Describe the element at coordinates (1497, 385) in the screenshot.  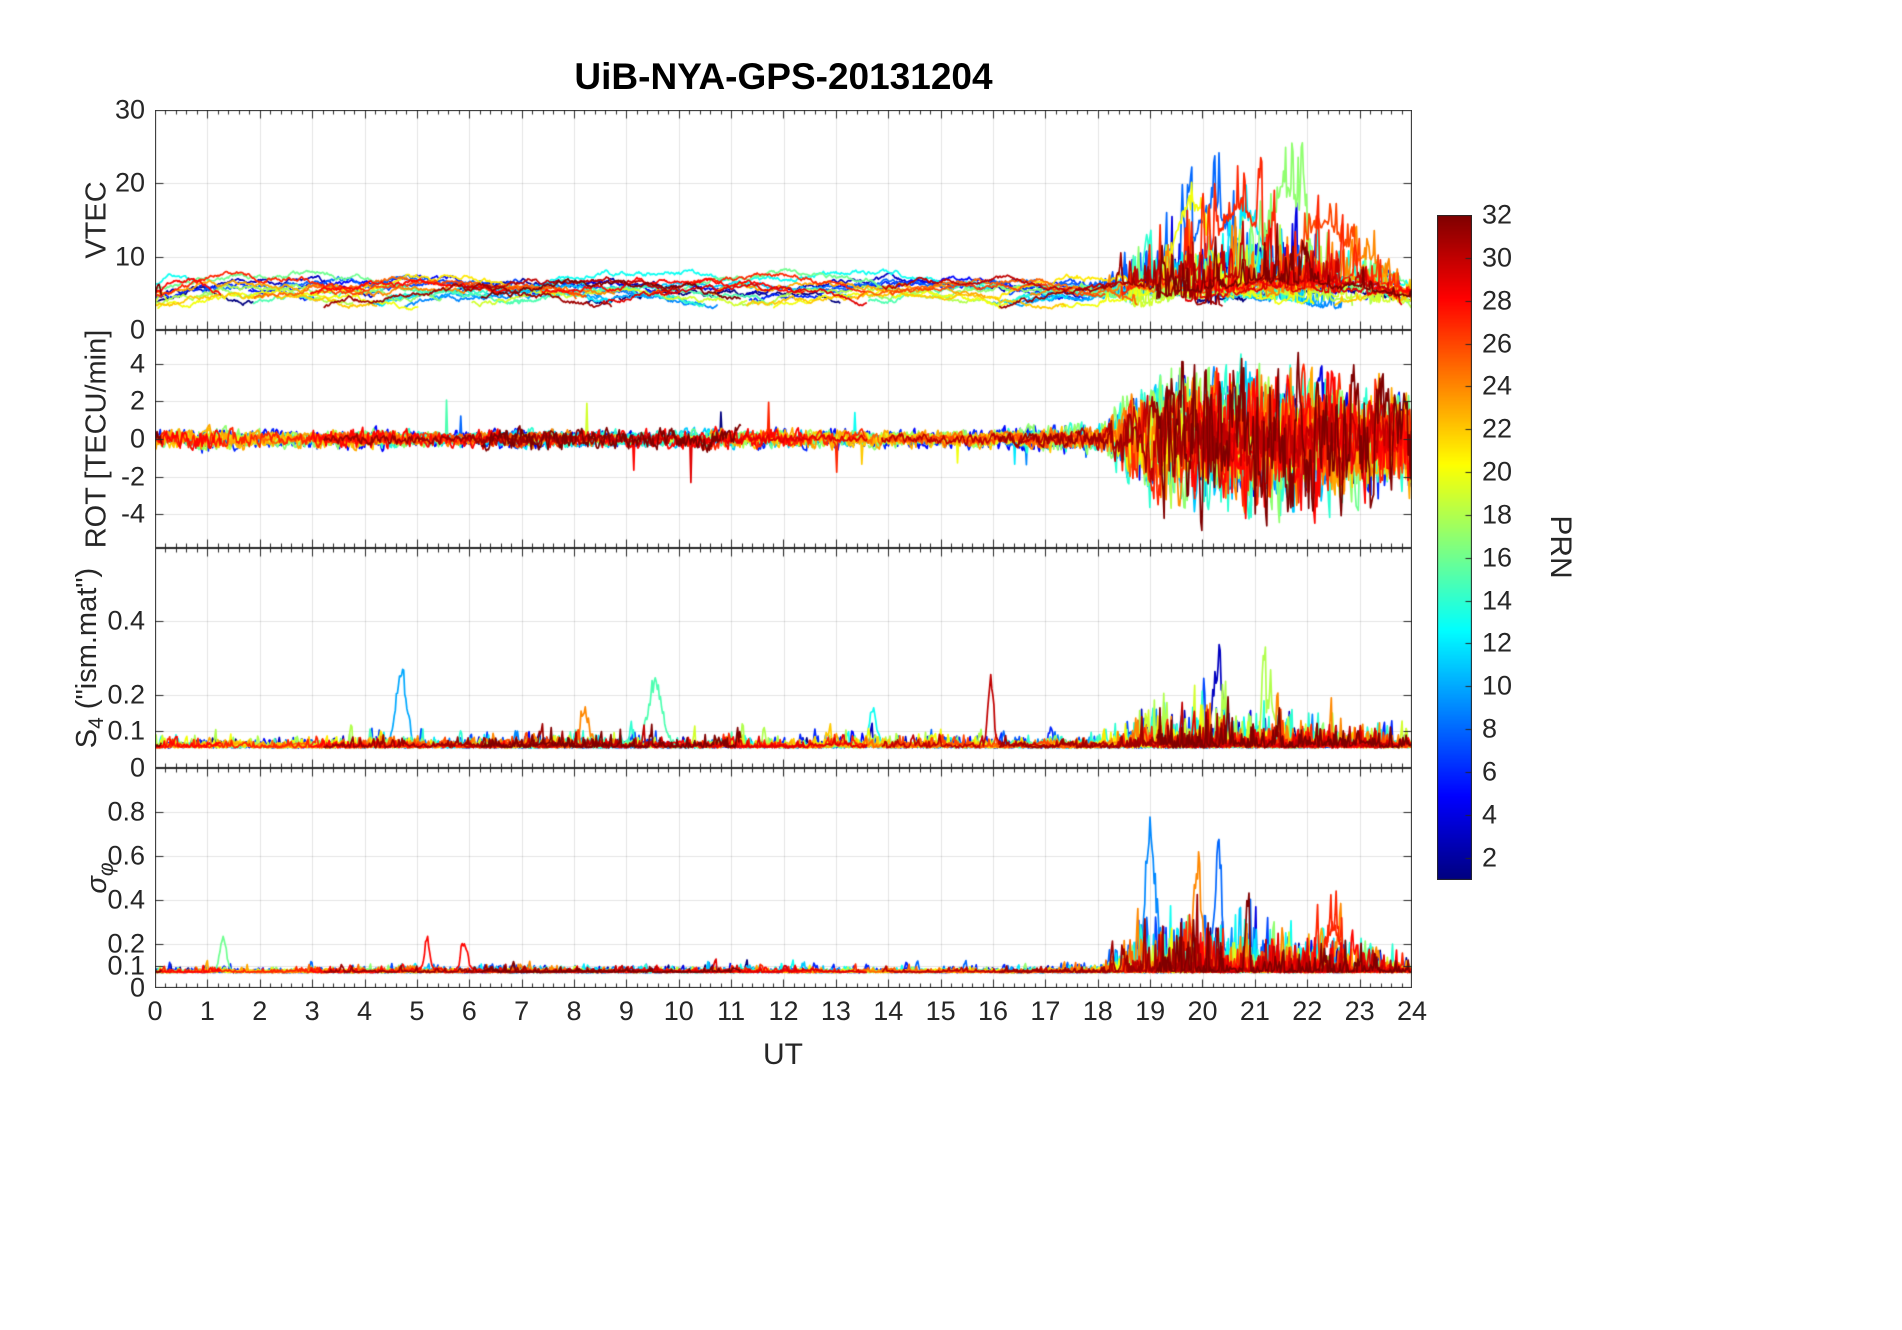
I see `colorbar-tick-label: 24` at that location.